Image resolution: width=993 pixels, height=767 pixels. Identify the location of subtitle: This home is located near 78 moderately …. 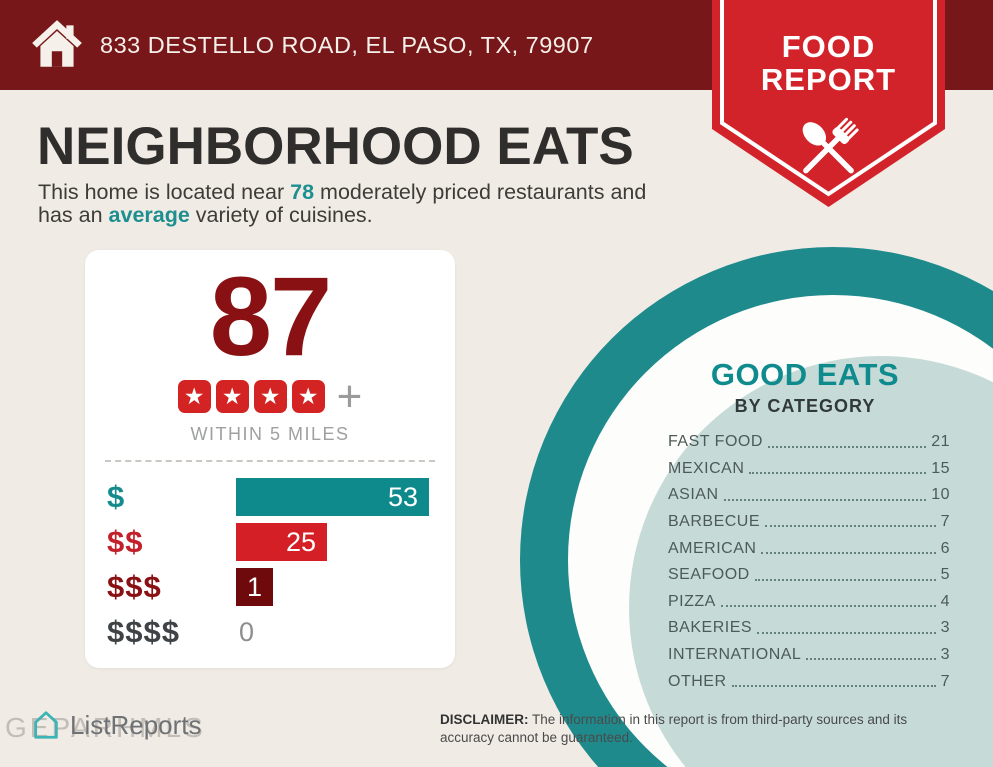
(378, 204).